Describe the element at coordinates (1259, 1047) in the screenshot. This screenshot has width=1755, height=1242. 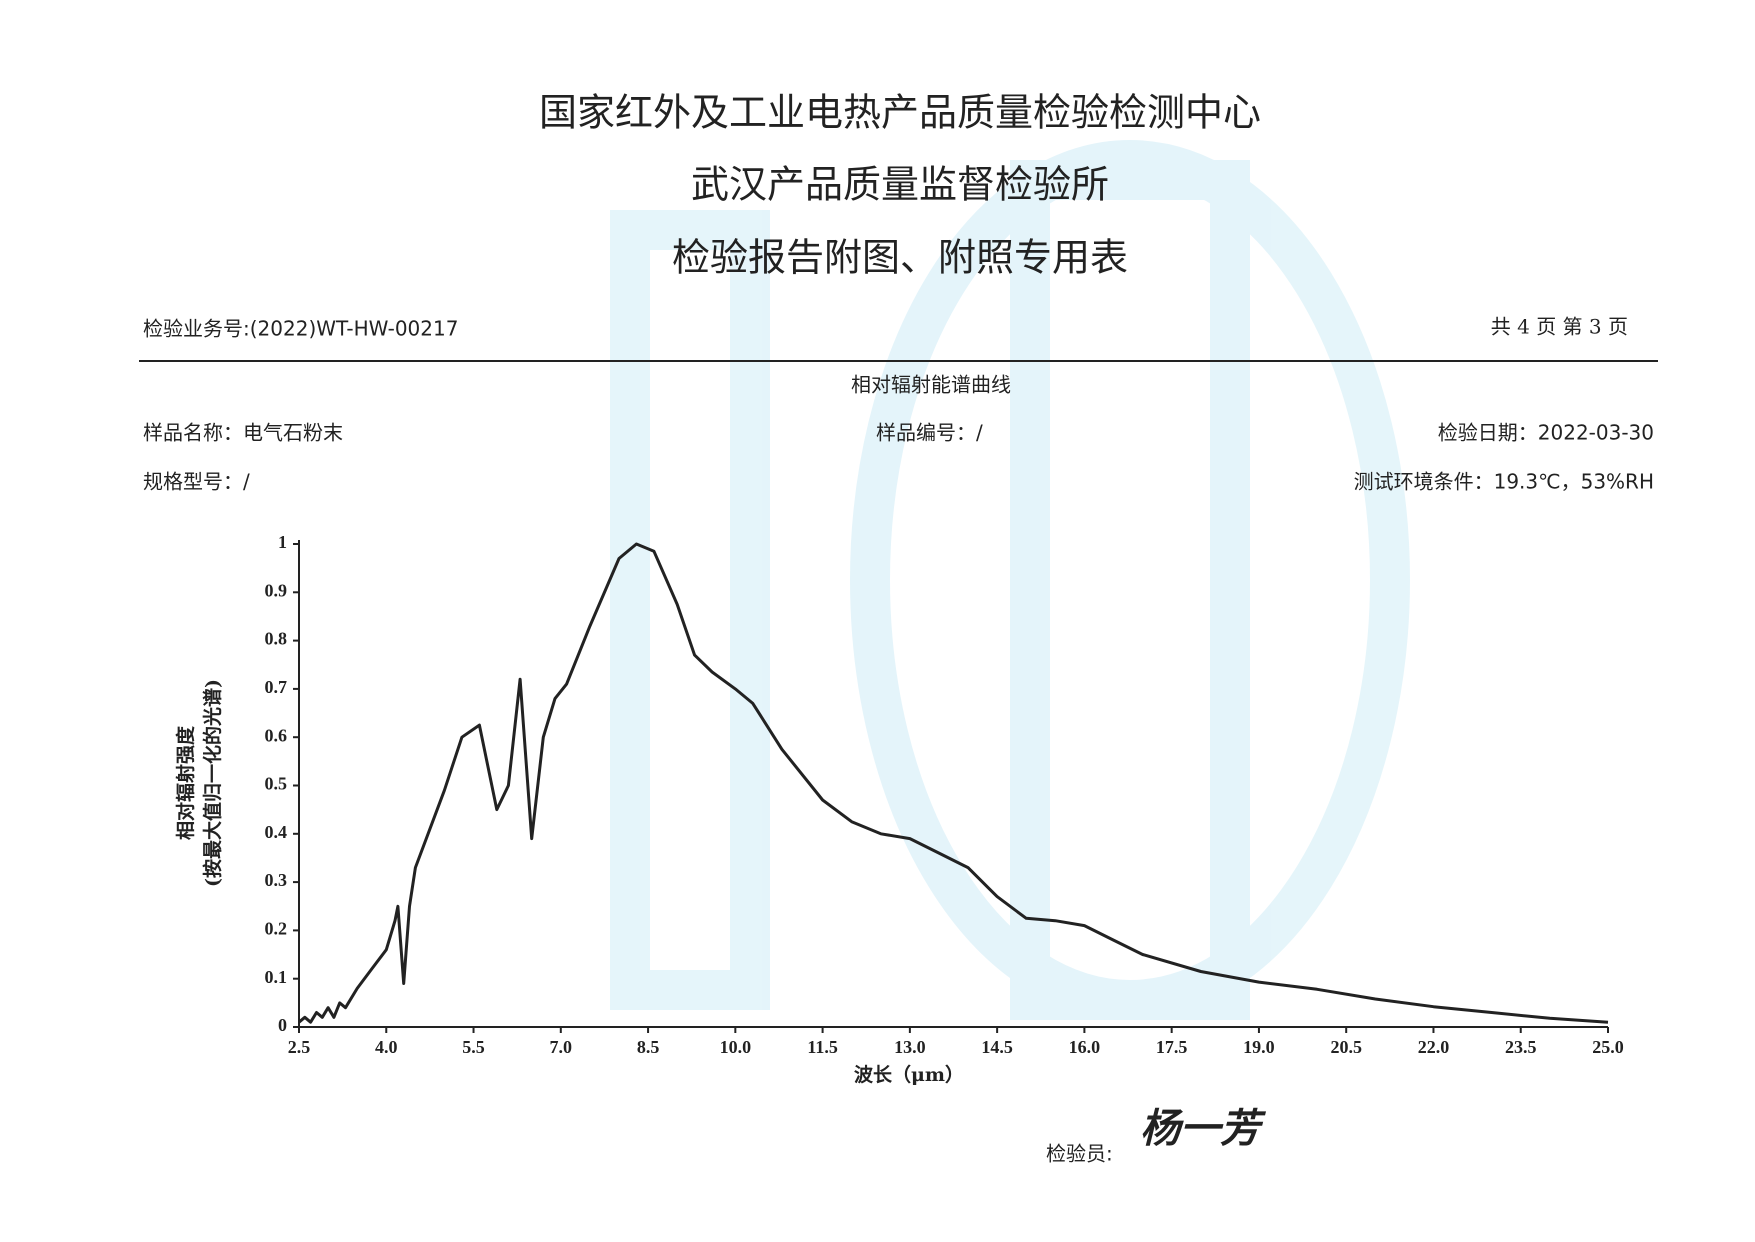
I see `x-tick-label: 19.0` at that location.